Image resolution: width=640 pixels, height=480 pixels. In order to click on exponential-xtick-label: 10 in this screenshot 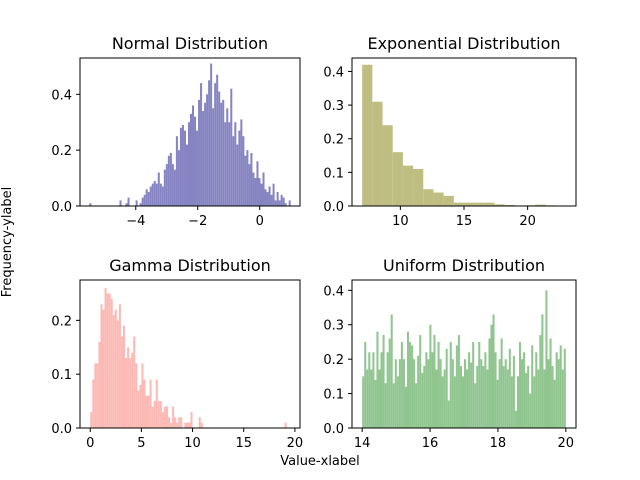, I will do `click(400, 221)`.